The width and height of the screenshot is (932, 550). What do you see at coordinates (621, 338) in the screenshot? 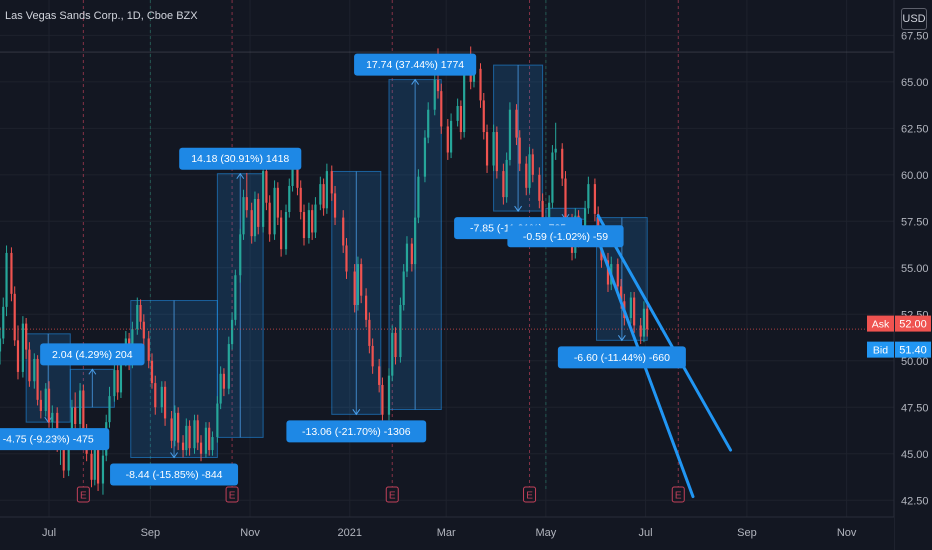
I see `date-range-arrowhead` at bounding box center [621, 338].